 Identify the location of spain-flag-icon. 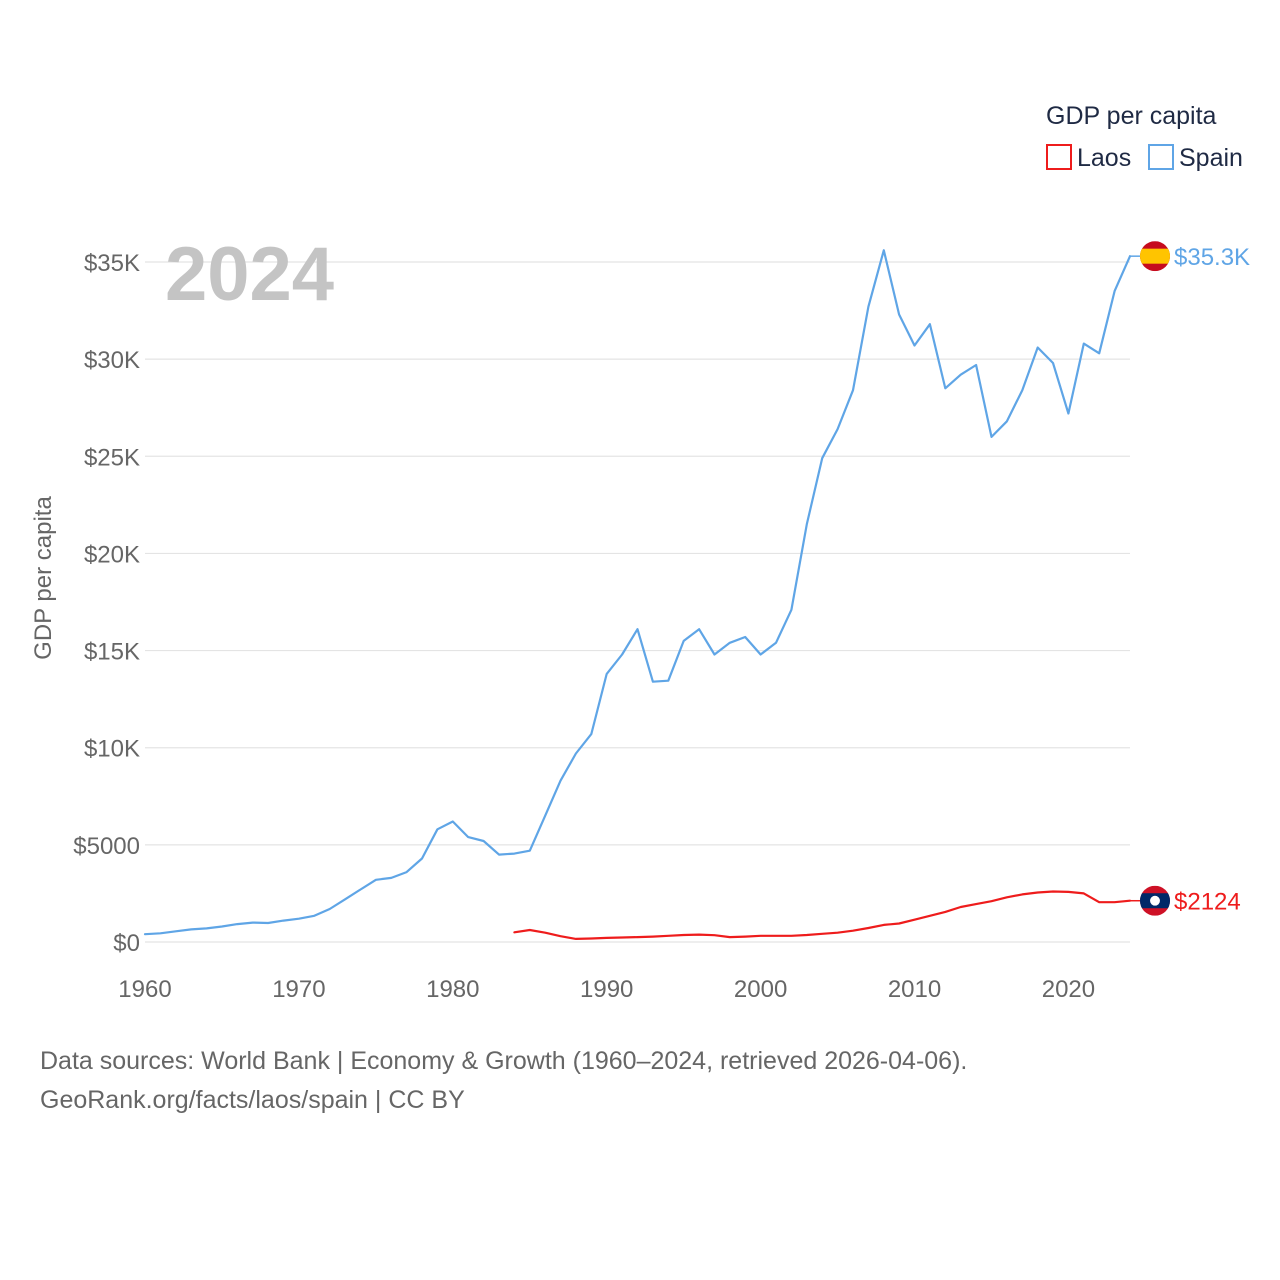
(1155, 256).